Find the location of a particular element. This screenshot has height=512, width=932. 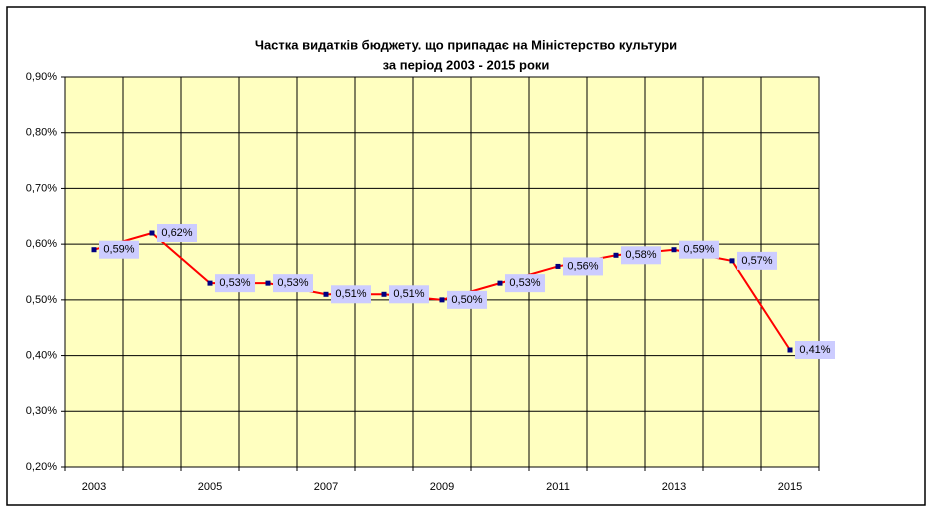

data-label: 0,57% is located at coordinates (756, 261).